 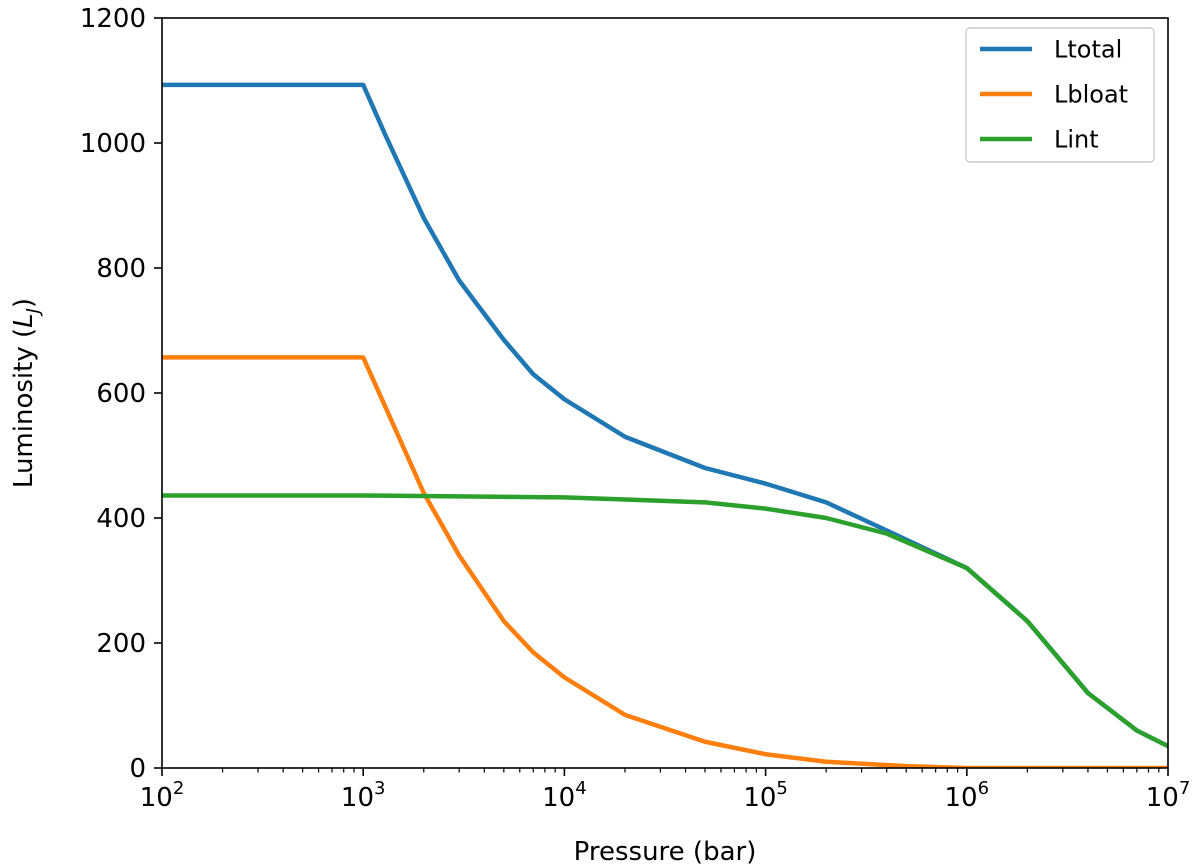 What do you see at coordinates (967, 795) in the screenshot?
I see `x-tick-label: 10⁶` at bounding box center [967, 795].